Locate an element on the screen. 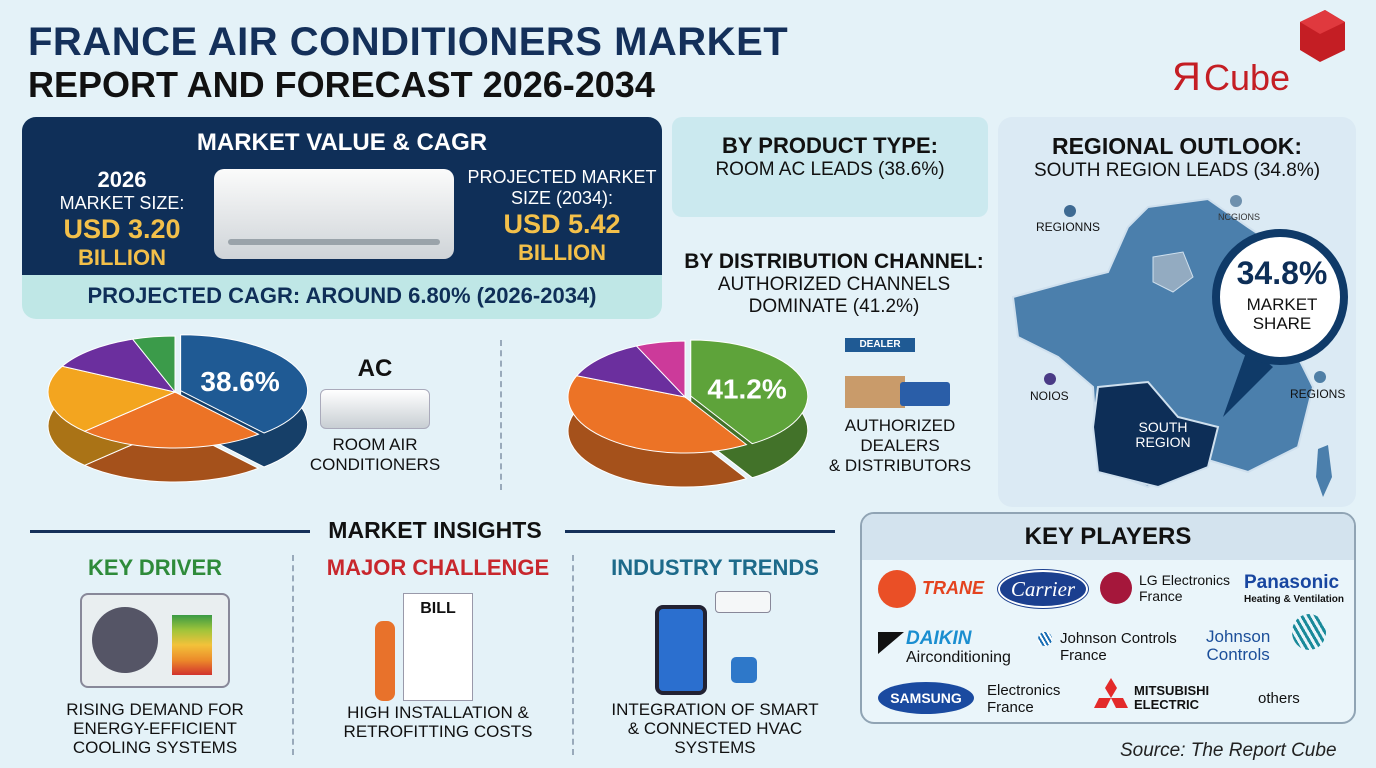  south-label-2: REGION is located at coordinates (1163, 442).